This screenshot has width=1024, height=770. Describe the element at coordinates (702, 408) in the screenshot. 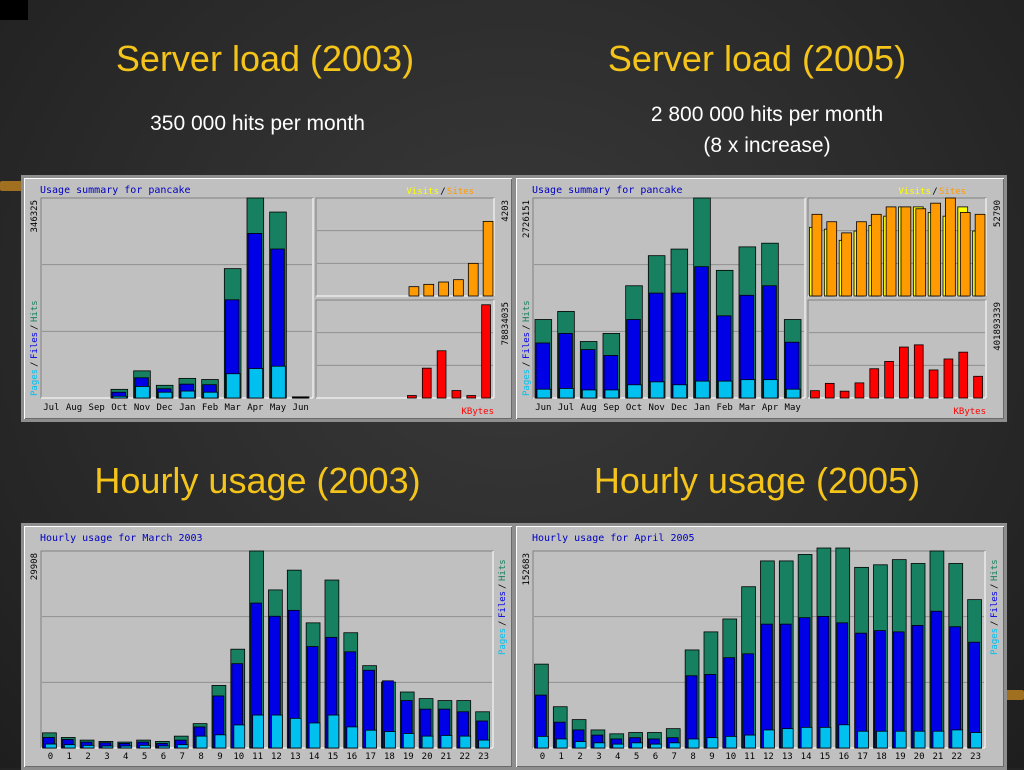

I see `month-tick-label: Jan` at that location.